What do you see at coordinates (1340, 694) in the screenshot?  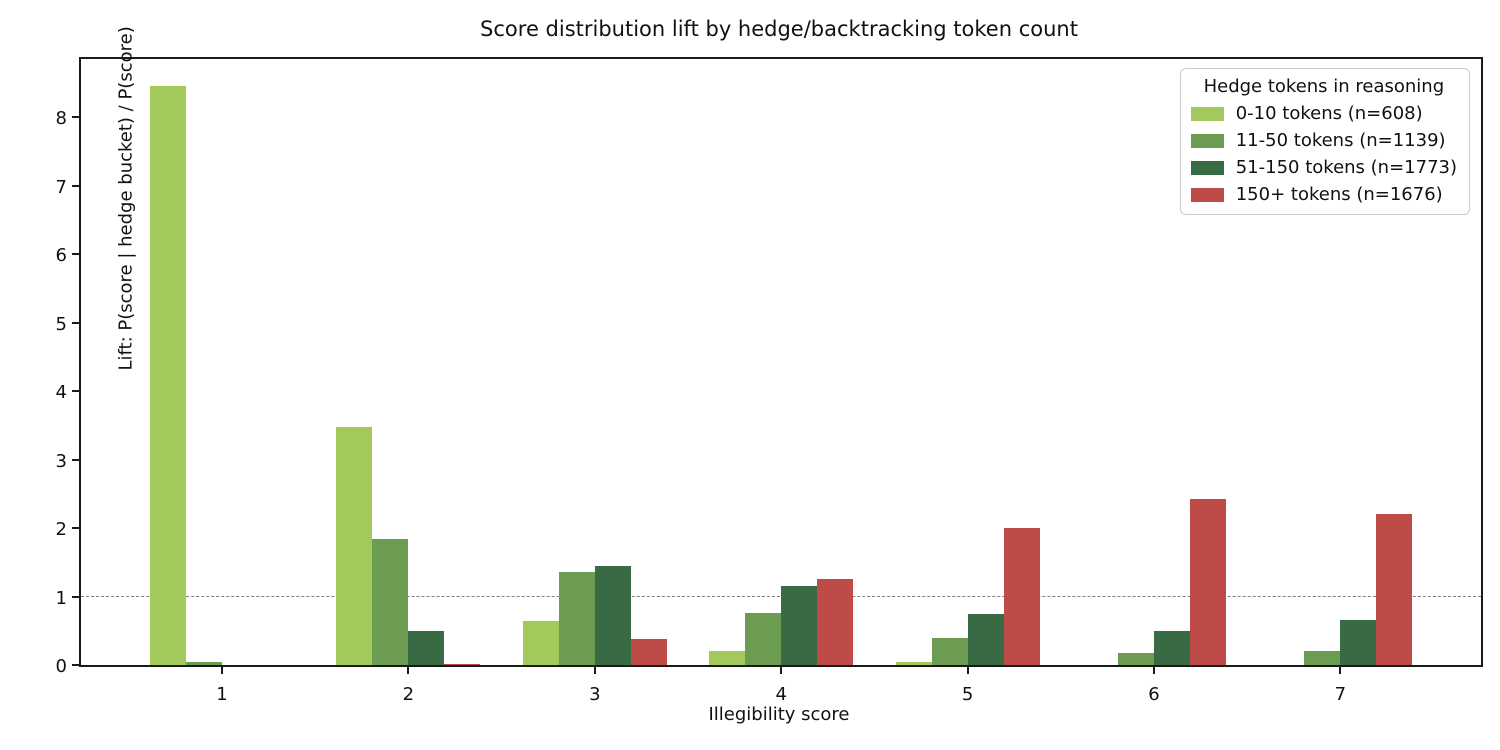 I see `x-tick-label: 7` at bounding box center [1340, 694].